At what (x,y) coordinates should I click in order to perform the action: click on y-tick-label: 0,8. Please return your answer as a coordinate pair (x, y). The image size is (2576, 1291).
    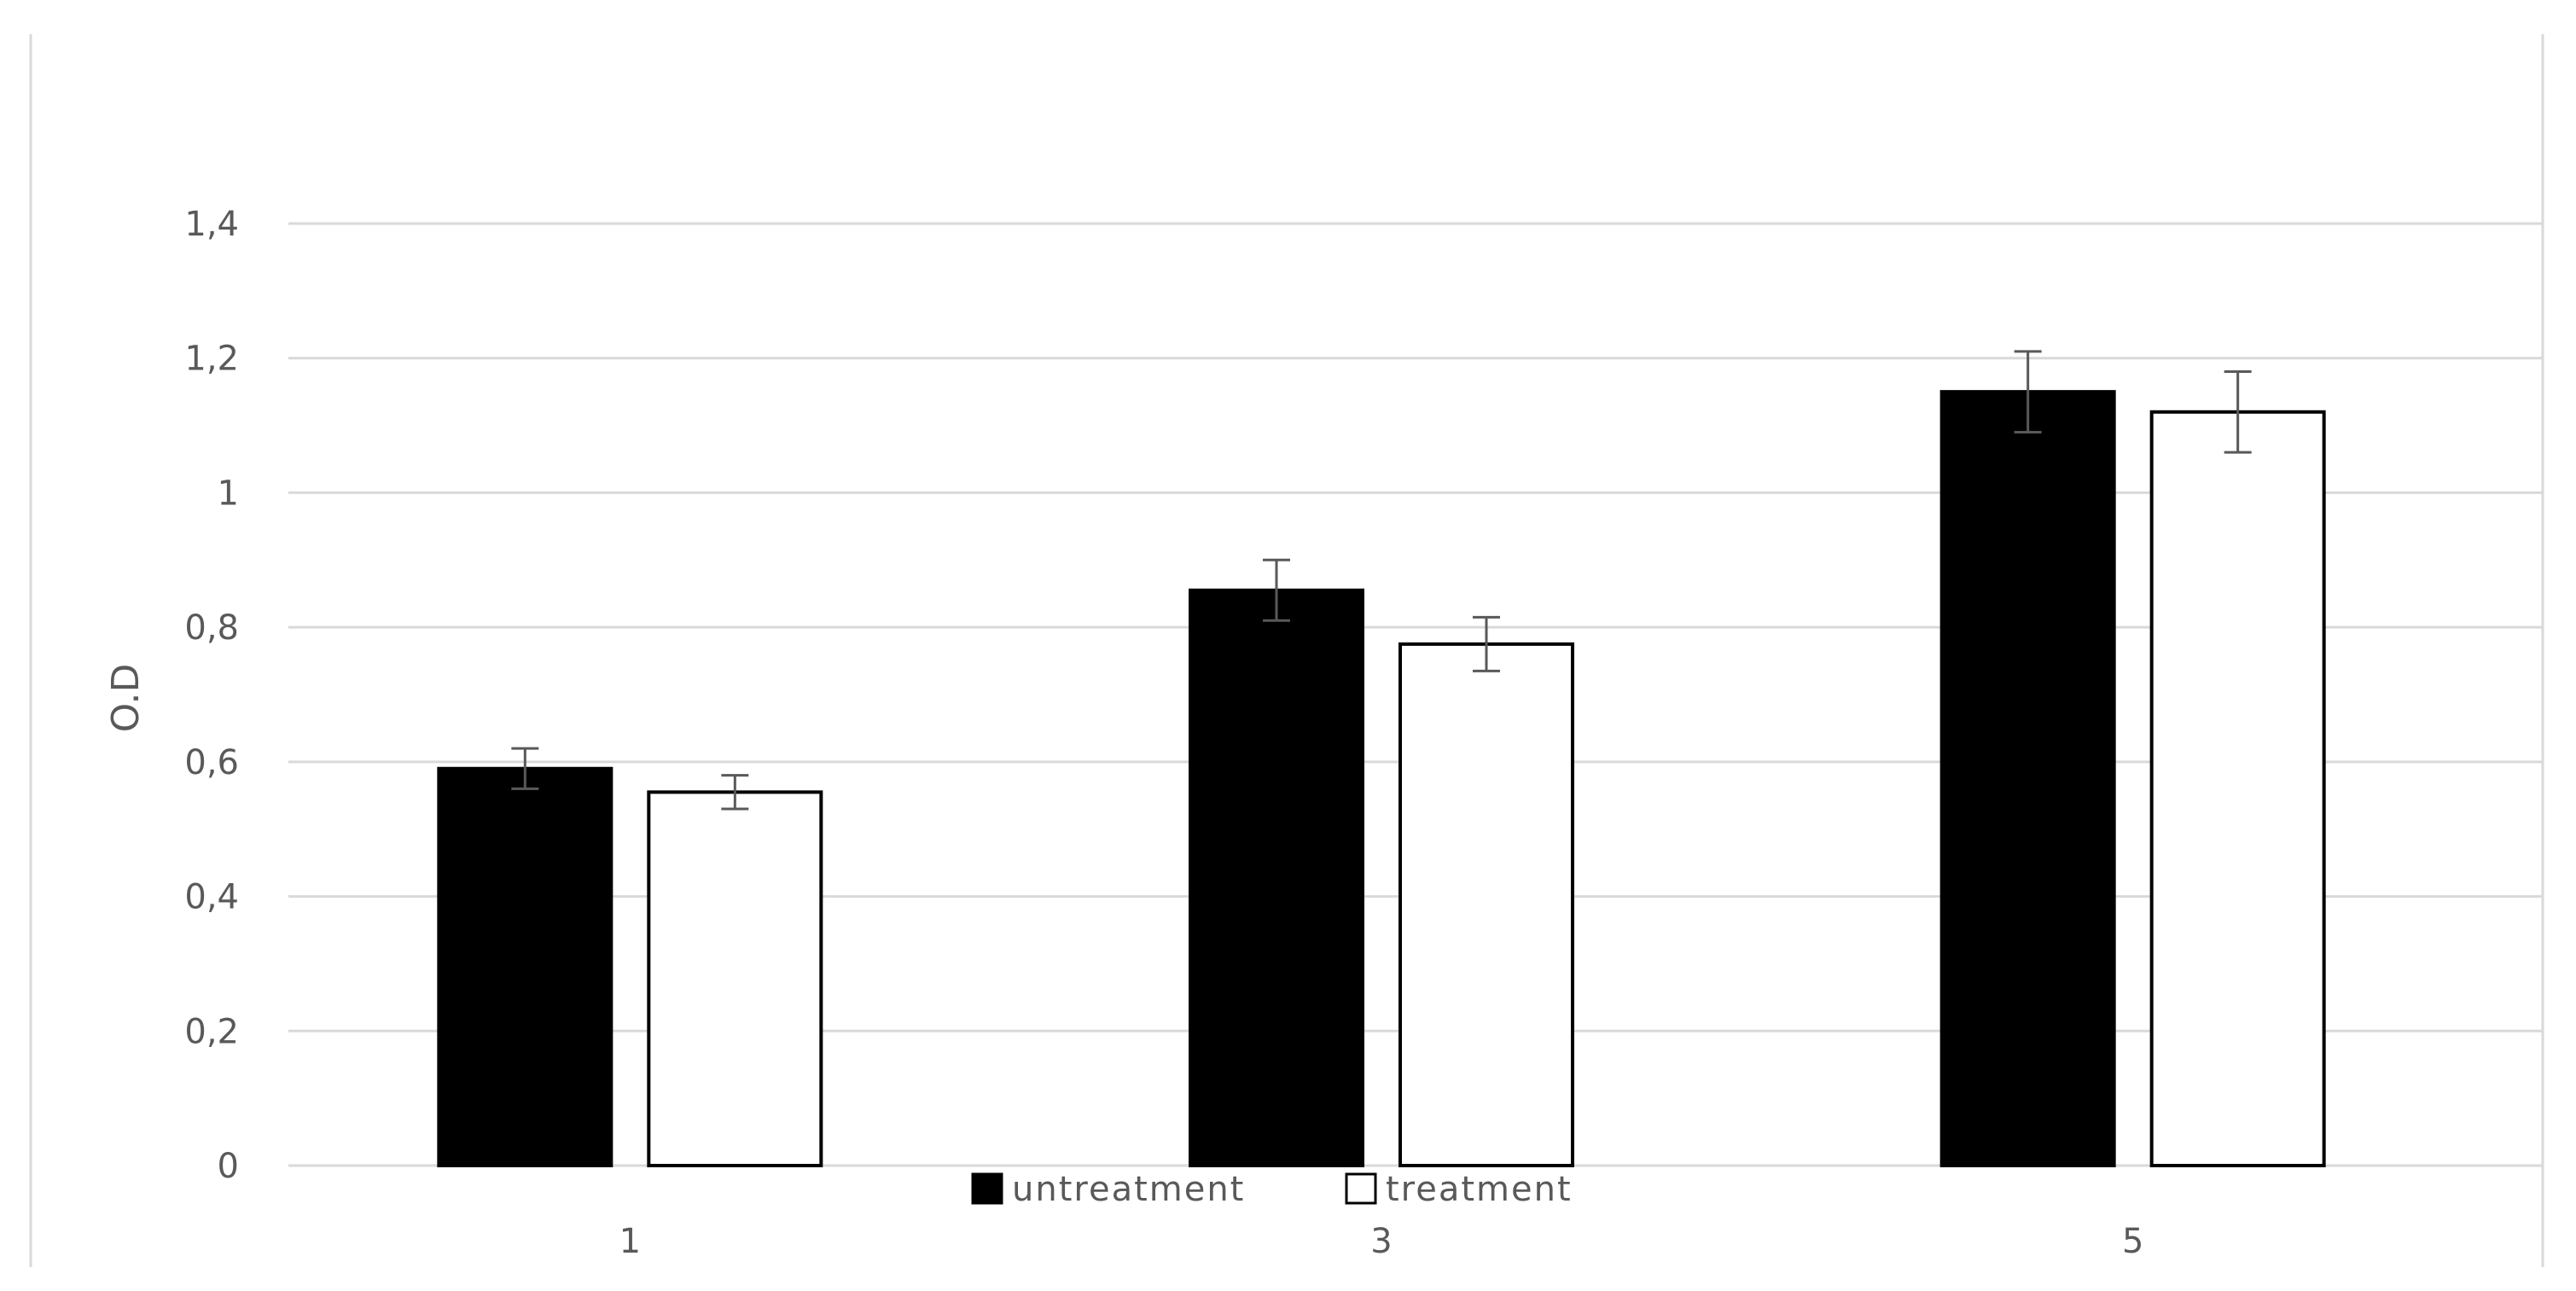
    Looking at the image, I should click on (211, 628).